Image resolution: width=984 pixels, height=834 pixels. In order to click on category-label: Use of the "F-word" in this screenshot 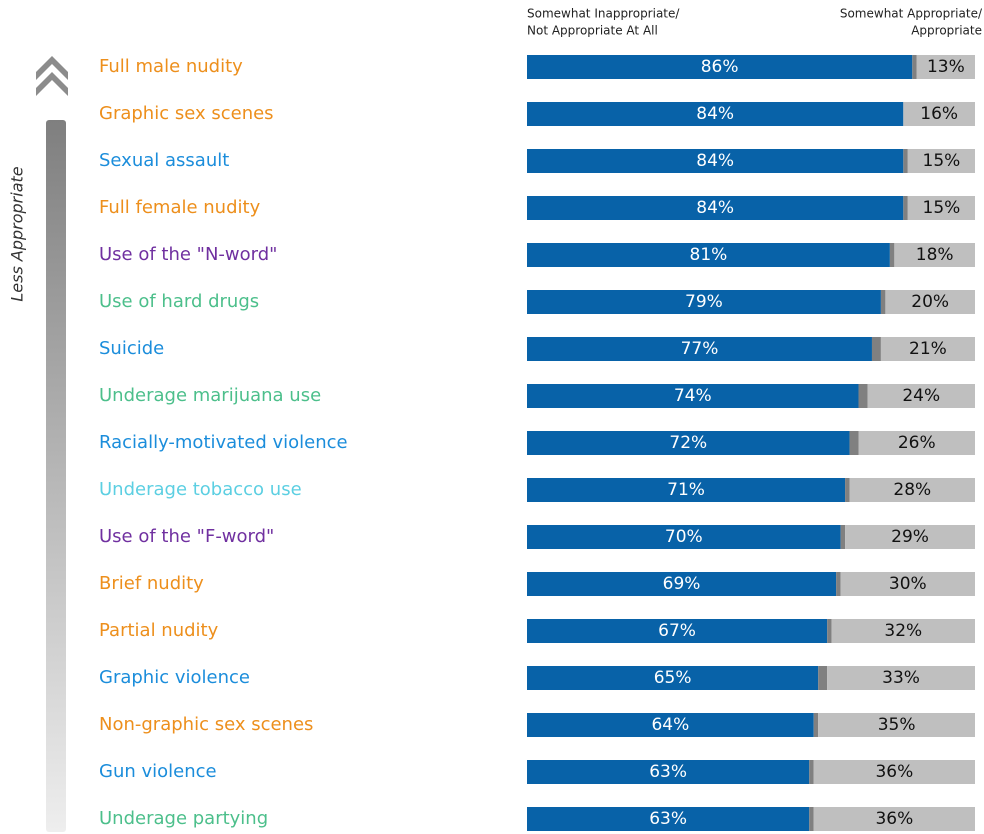, I will do `click(186, 536)`.